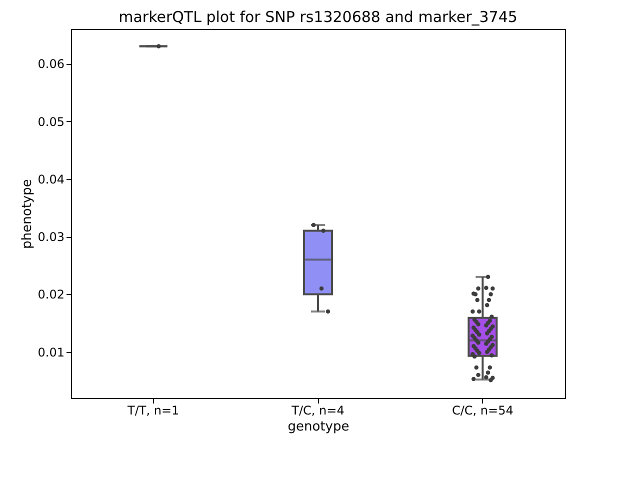 The width and height of the screenshot is (640, 480). Describe the element at coordinates (318, 17) in the screenshot. I see `chart-title: markerQTL plot for SNP rs1320688 and marker_3745` at that location.